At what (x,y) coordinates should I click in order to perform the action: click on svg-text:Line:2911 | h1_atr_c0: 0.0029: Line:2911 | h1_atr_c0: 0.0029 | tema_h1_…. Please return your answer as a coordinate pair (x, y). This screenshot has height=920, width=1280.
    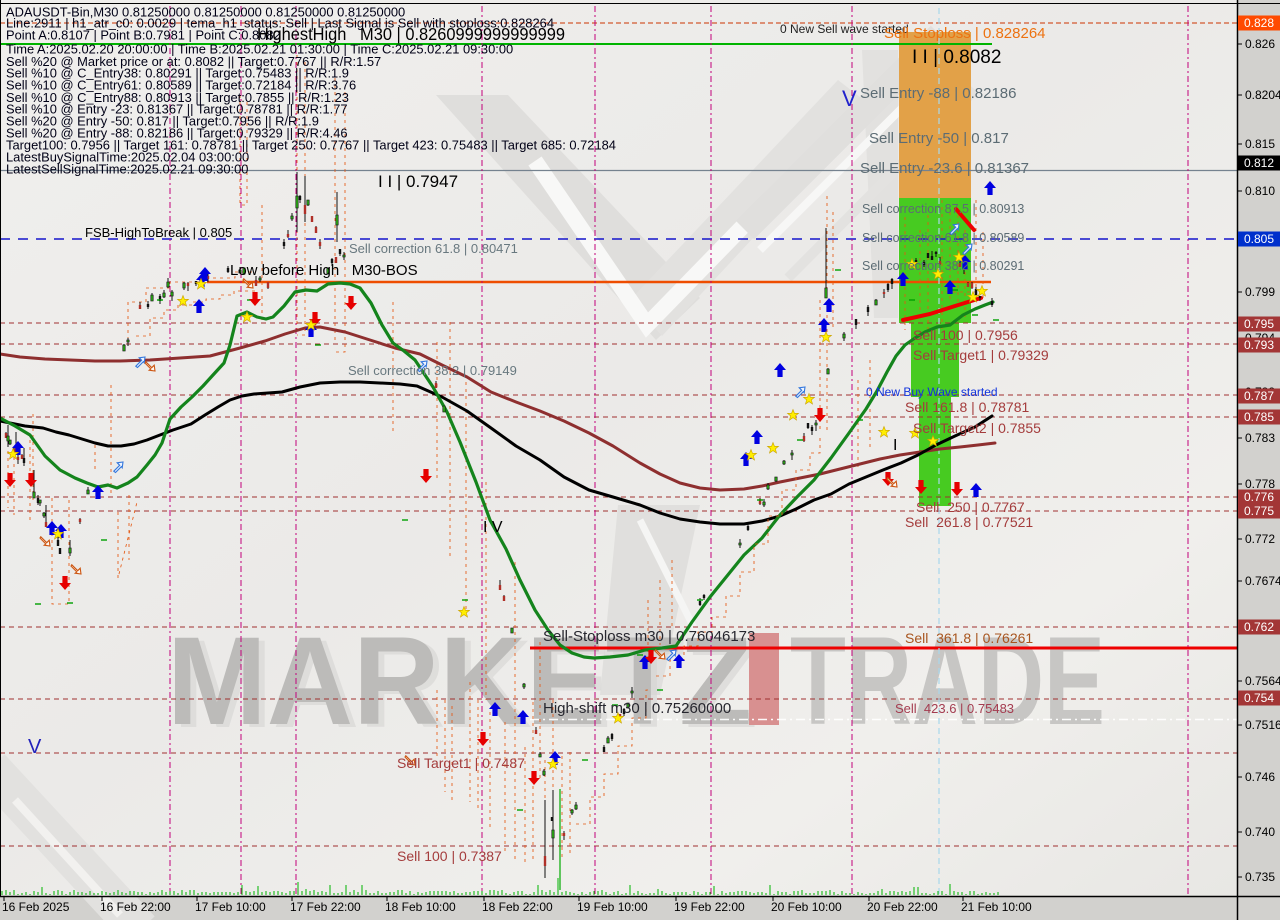
    Looking at the image, I should click on (280, 23).